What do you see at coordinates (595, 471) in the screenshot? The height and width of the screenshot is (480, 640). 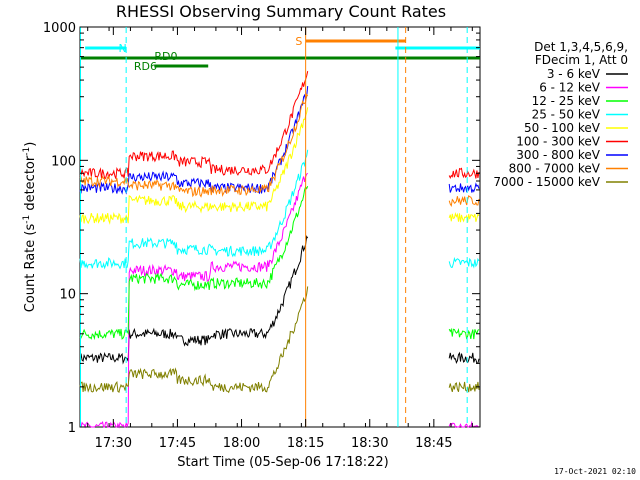 I see `timestamp: 17-Oct-2021 02:10` at bounding box center [595, 471].